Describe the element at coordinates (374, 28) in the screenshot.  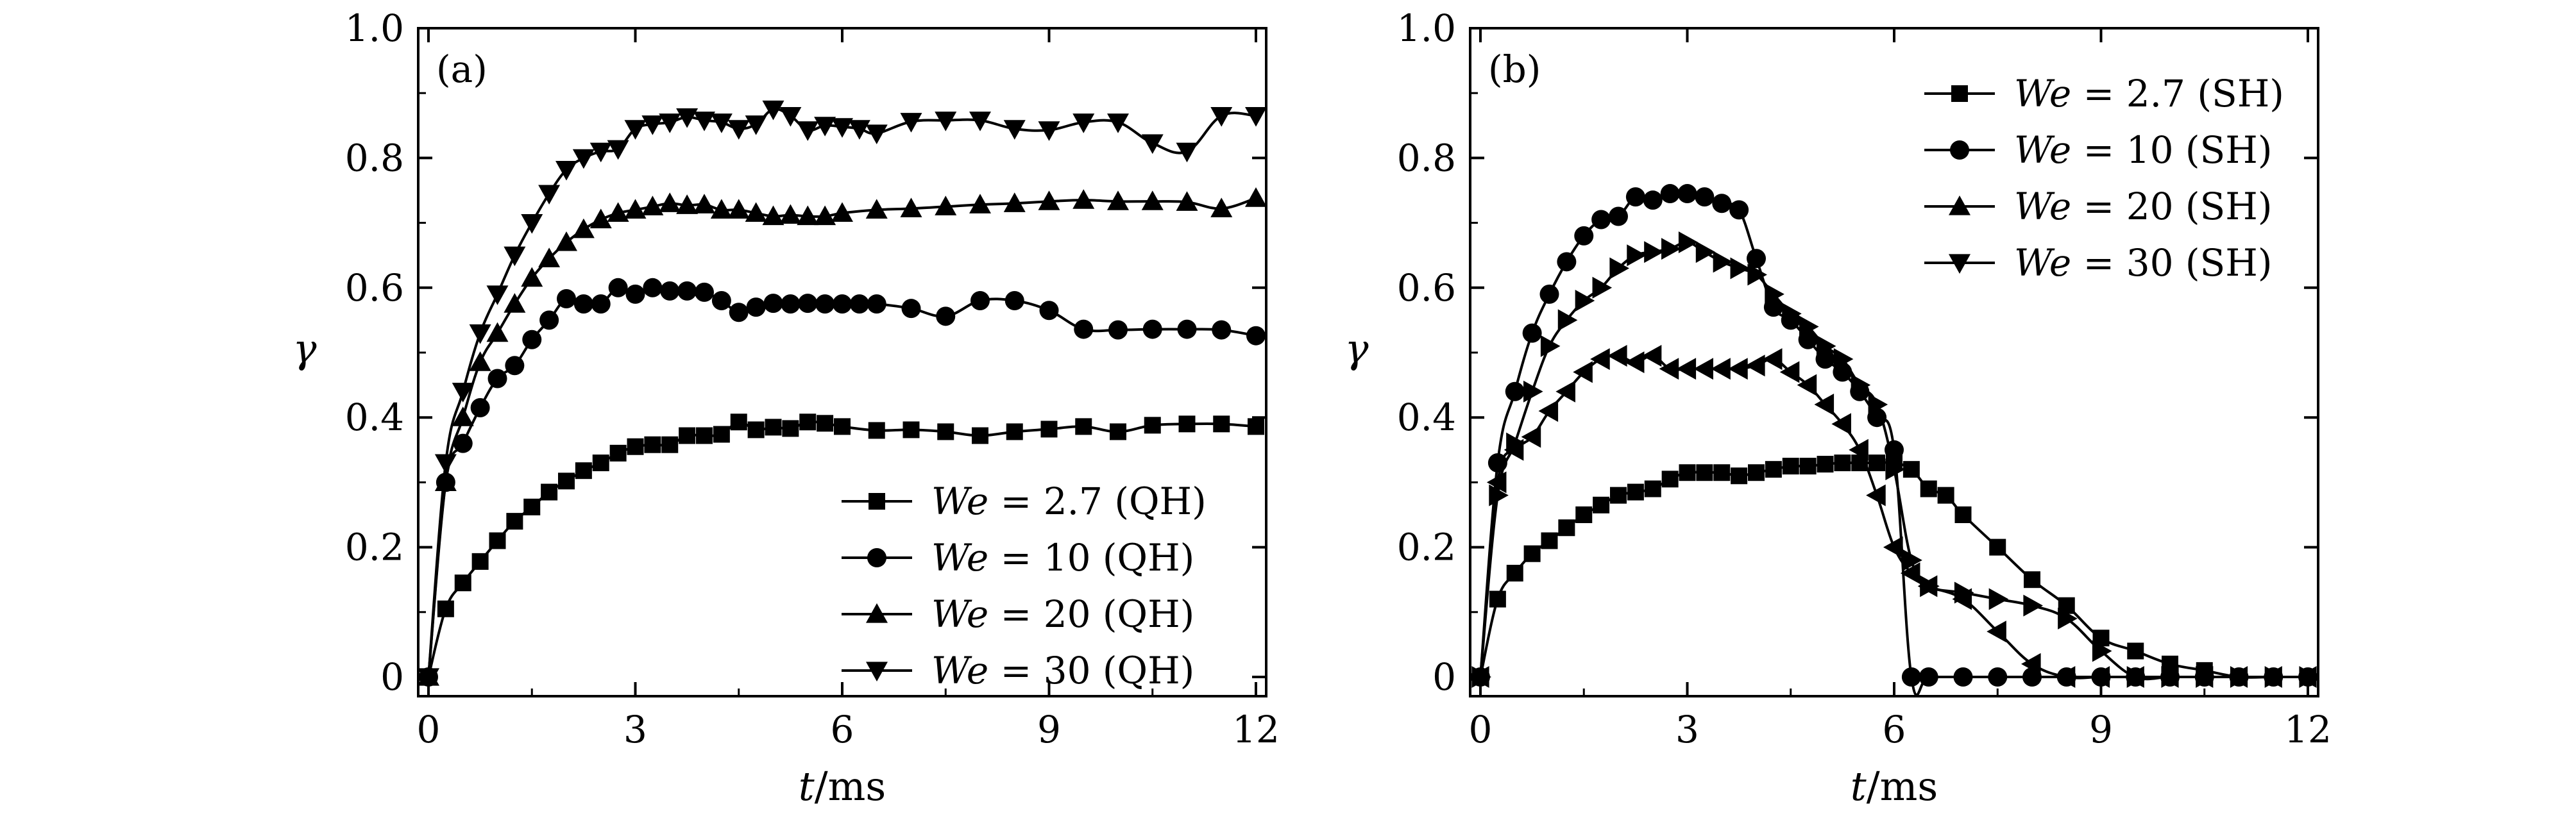
I see `panel-a-y-tick-label: 1.0` at that location.